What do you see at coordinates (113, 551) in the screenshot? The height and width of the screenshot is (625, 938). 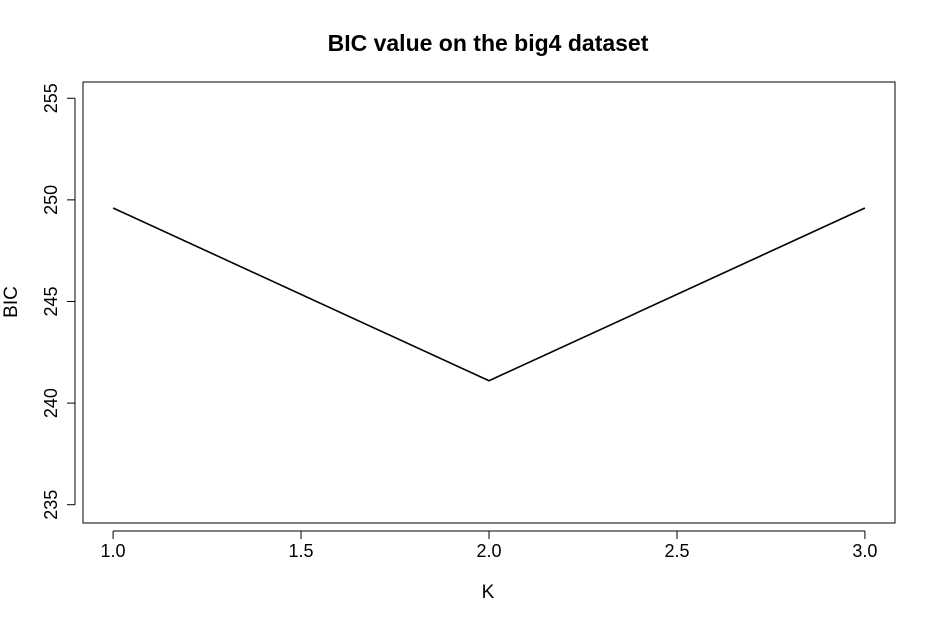 I see `x-tick-label: 1.0` at bounding box center [113, 551].